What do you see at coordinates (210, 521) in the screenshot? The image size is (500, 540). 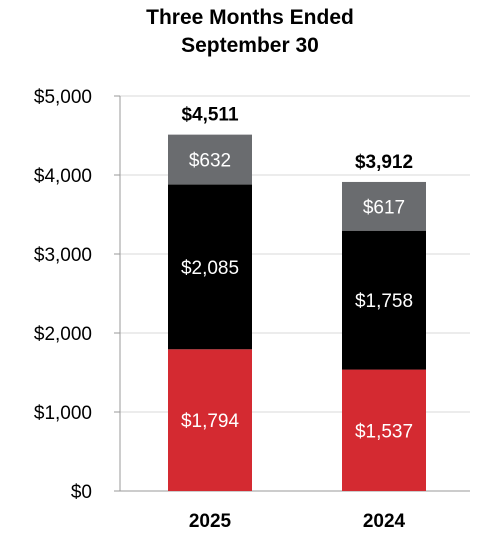 I see `x-tick-label: 2025` at bounding box center [210, 521].